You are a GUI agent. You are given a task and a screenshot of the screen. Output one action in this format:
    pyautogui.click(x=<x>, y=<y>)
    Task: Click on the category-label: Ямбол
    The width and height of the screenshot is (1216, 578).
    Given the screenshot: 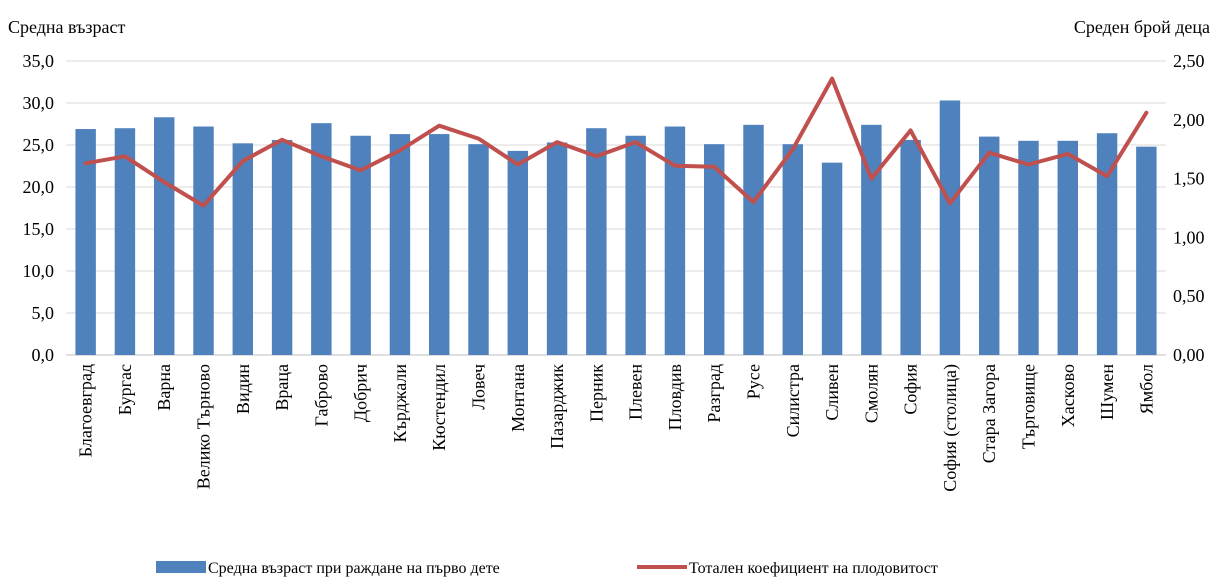 What is the action you would take?
    pyautogui.click(x=1146, y=389)
    